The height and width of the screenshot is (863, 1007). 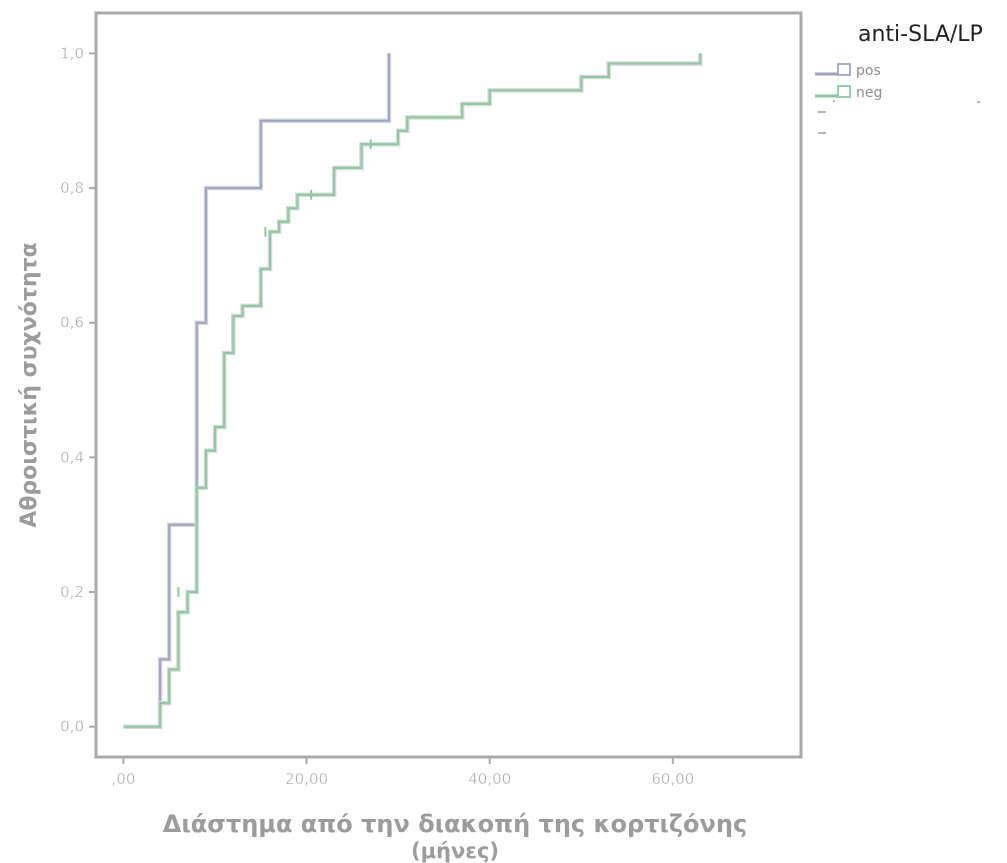 I want to click on x-tick-label: ,00, so click(x=124, y=779).